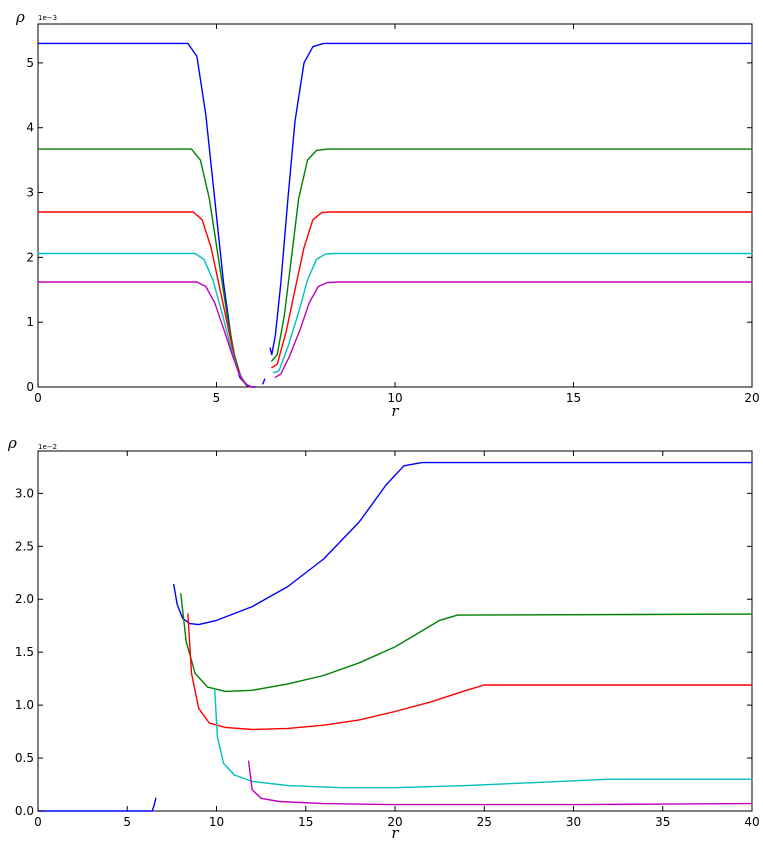 This screenshot has width=763, height=843. I want to click on y-tick-label: 5, so click(30, 63).